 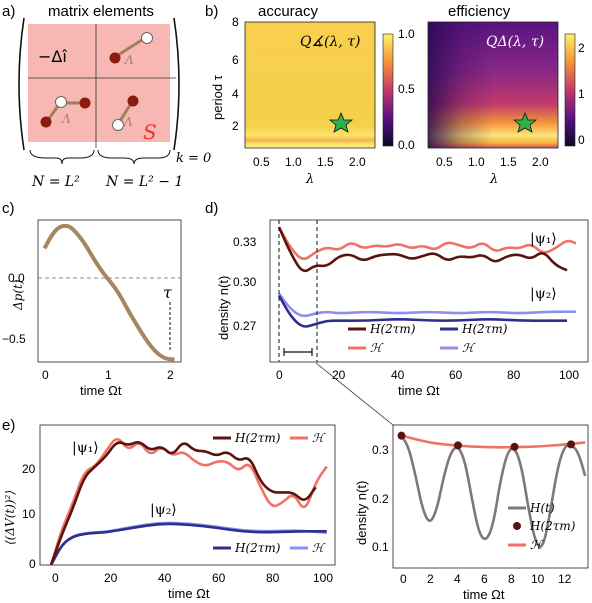 I want to click on plot-d-xtick: 20, so click(x=339, y=375).